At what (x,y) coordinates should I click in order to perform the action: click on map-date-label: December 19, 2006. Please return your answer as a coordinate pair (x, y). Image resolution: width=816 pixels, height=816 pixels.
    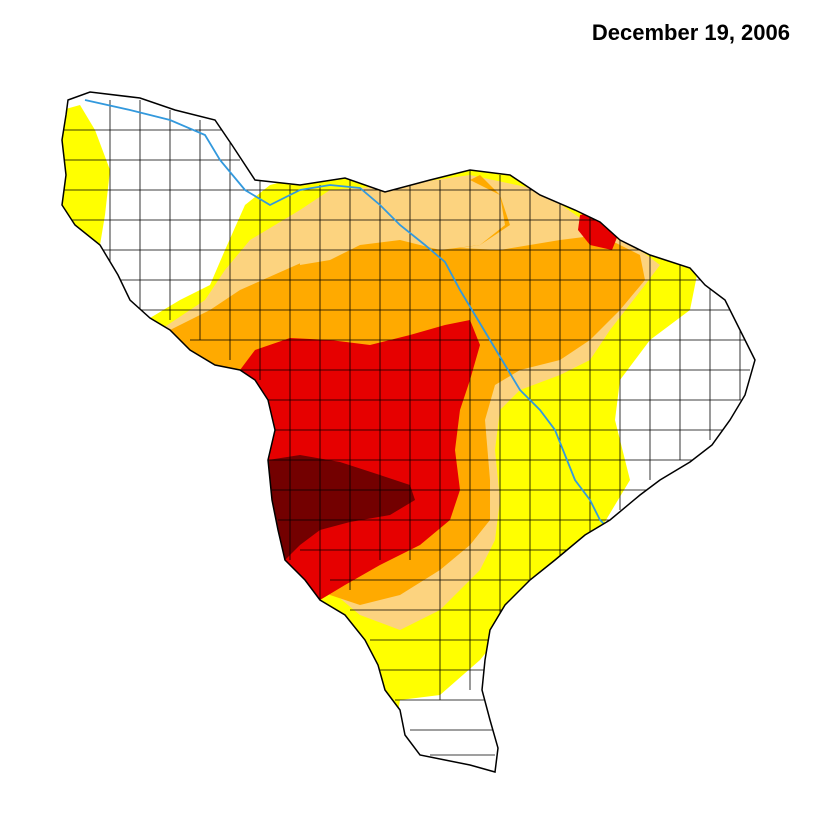
    Looking at the image, I should click on (690, 32).